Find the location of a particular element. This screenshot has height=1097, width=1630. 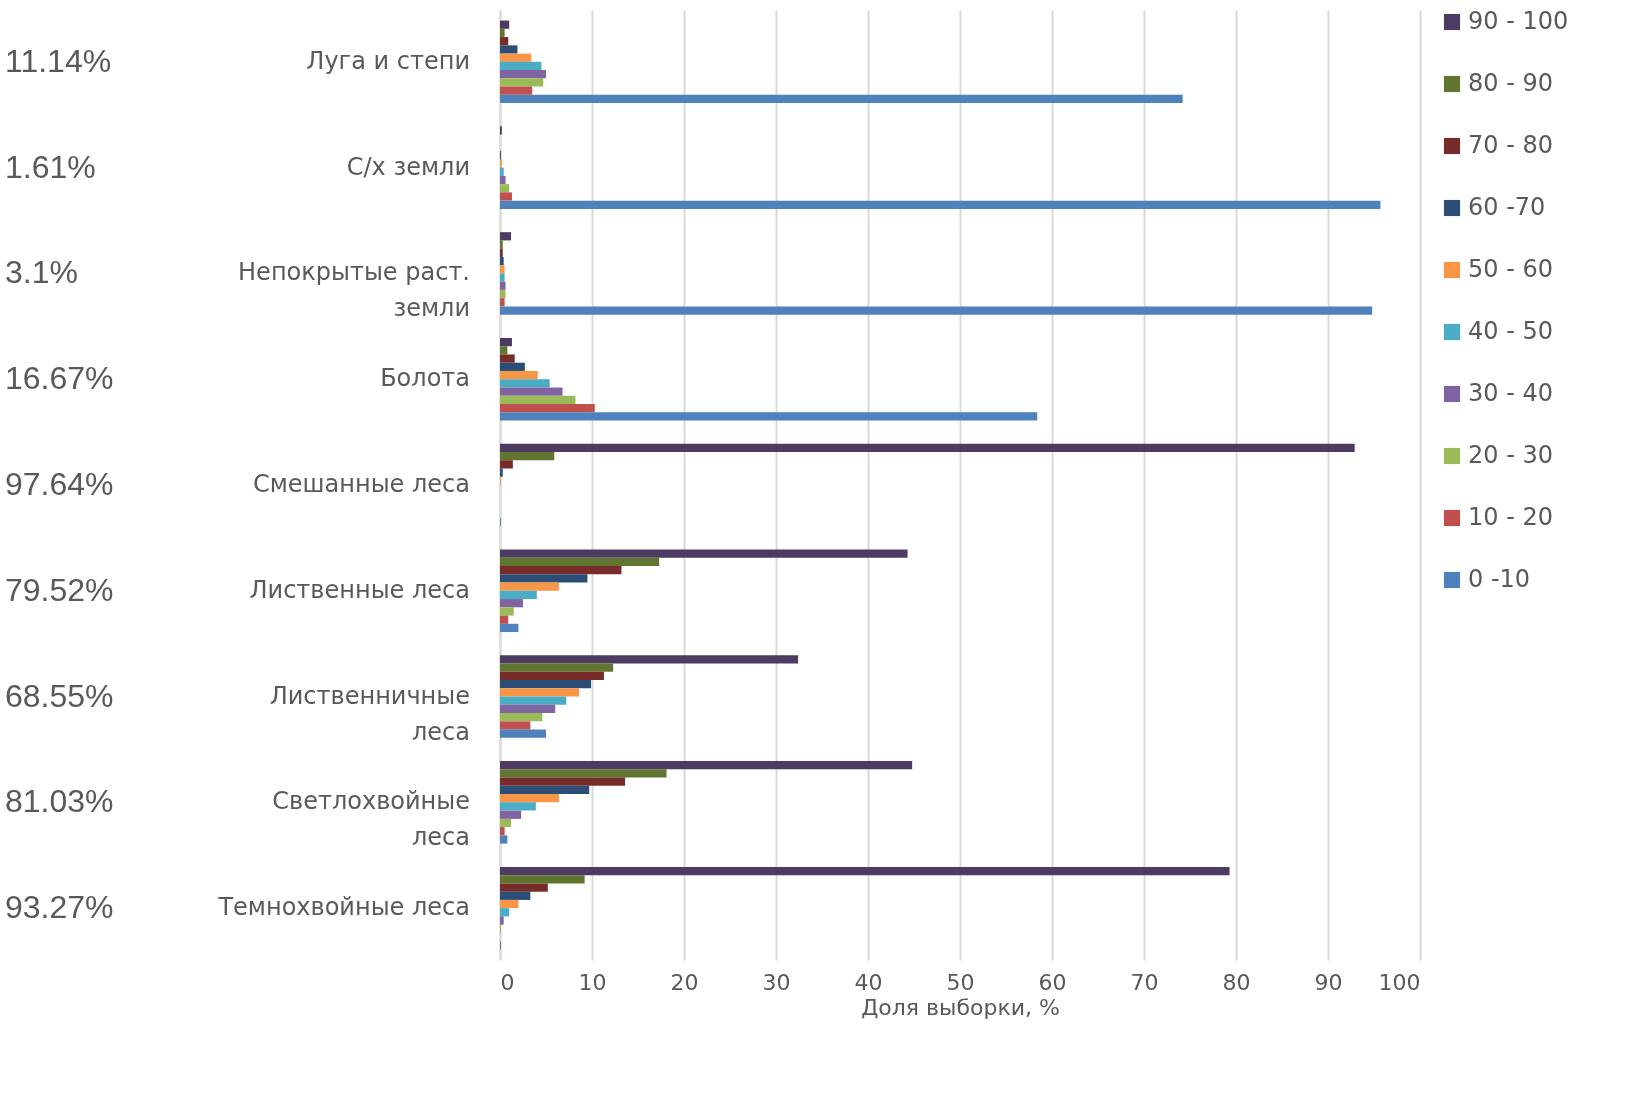

x-tick-label: 70 is located at coordinates (1144, 982).